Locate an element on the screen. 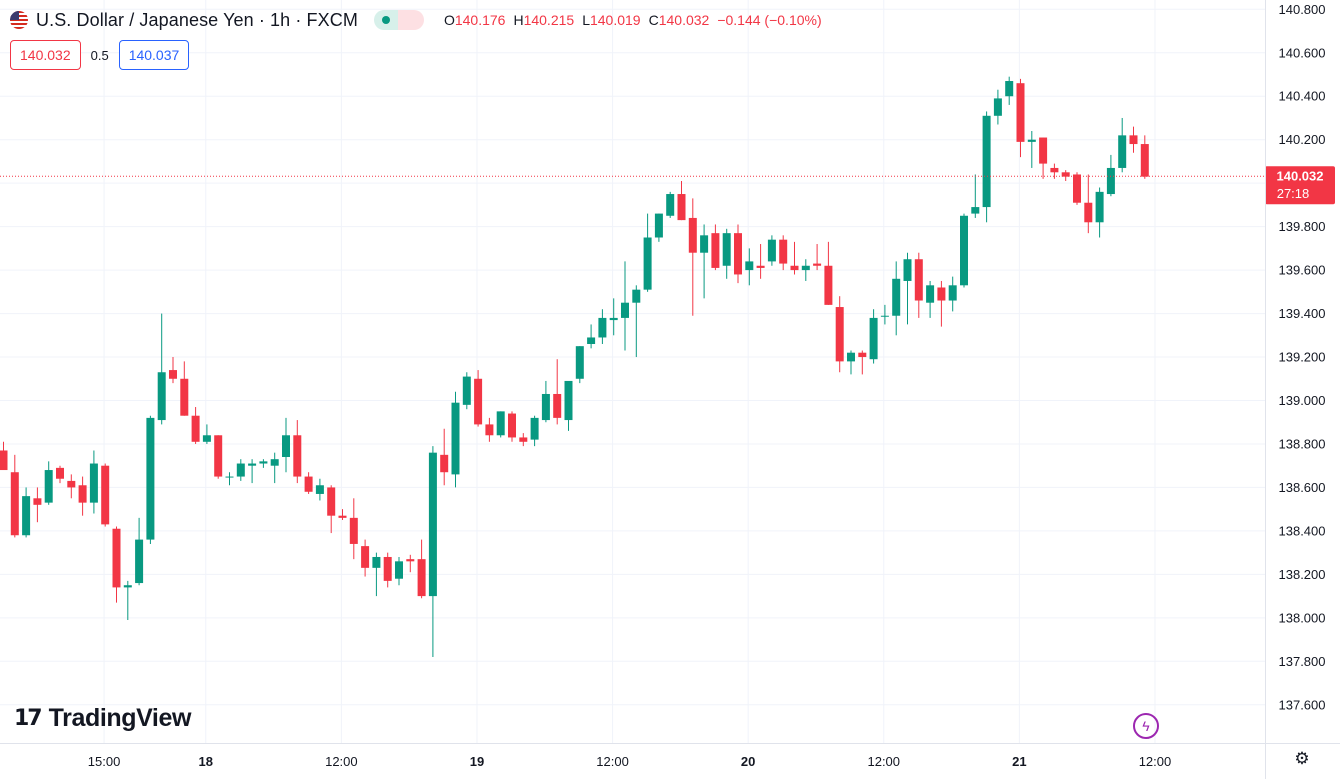 This screenshot has width=1340, height=779. y-tick-label: 139.800 is located at coordinates (1302, 226).